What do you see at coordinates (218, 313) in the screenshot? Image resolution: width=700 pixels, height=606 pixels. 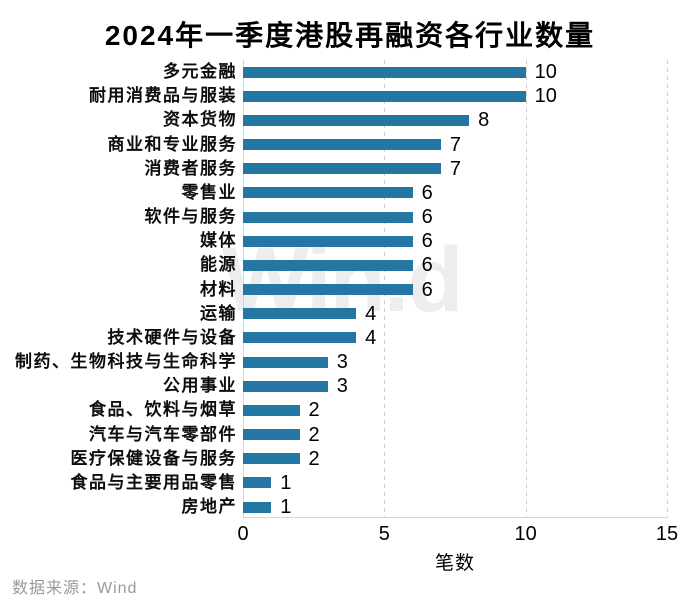 I see `category-label: 运输` at bounding box center [218, 313].